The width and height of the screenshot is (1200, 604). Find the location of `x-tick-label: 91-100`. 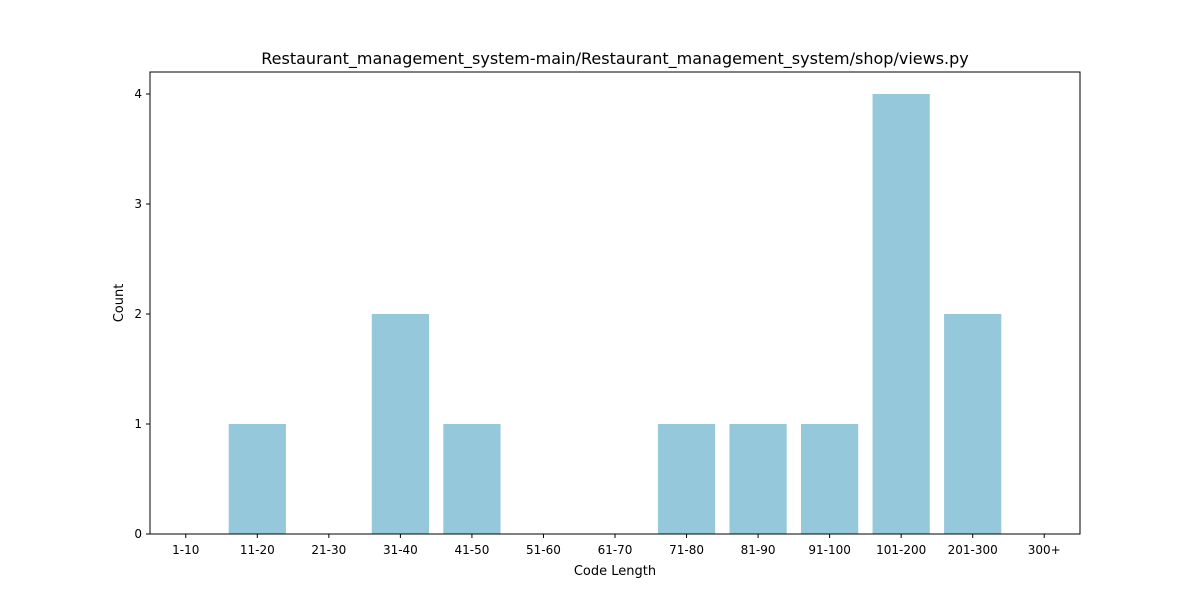

x-tick-label: 91-100 is located at coordinates (829, 550).